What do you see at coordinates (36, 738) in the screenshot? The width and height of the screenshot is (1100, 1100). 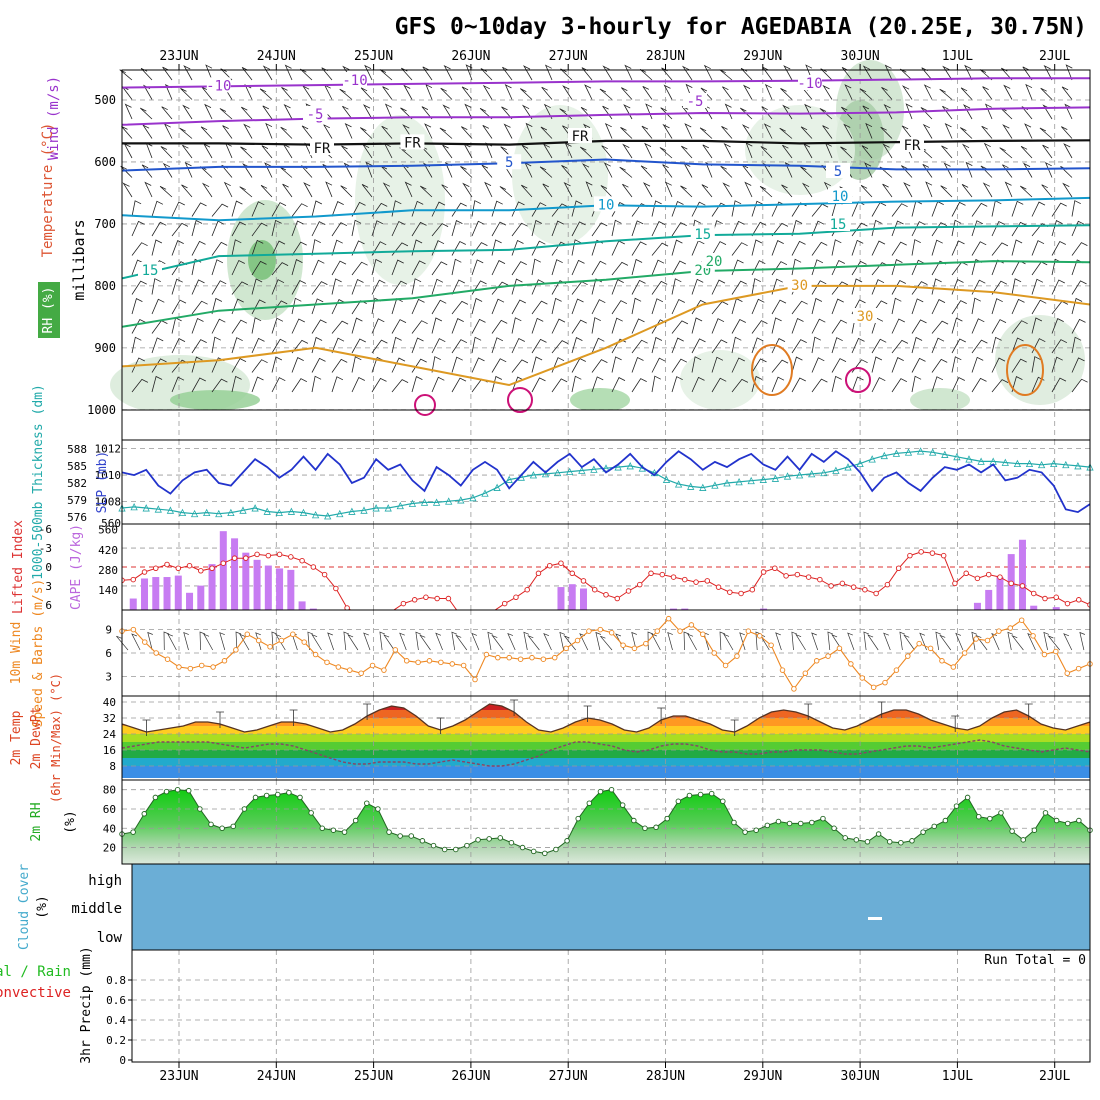 I see `dewpoint-axis-label: 2m DewPt` at bounding box center [36, 738].